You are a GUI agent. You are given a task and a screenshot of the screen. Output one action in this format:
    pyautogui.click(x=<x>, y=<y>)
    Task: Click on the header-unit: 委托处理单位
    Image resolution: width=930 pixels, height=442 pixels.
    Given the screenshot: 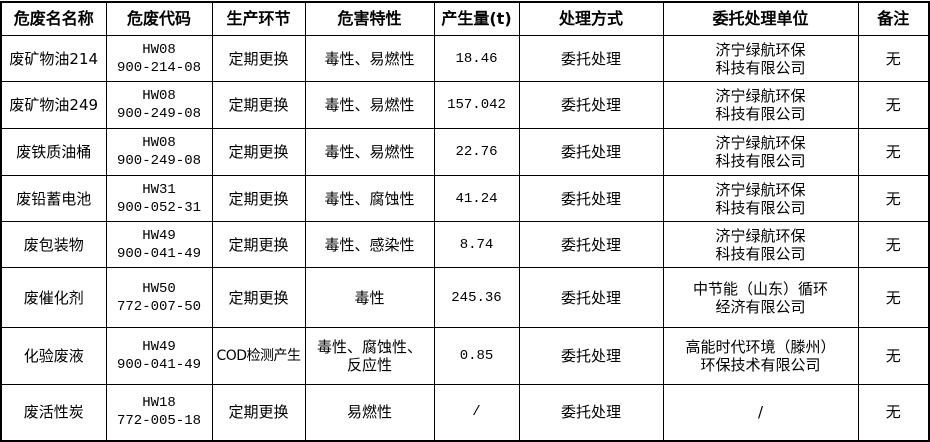 What is the action you would take?
    pyautogui.click(x=760, y=18)
    